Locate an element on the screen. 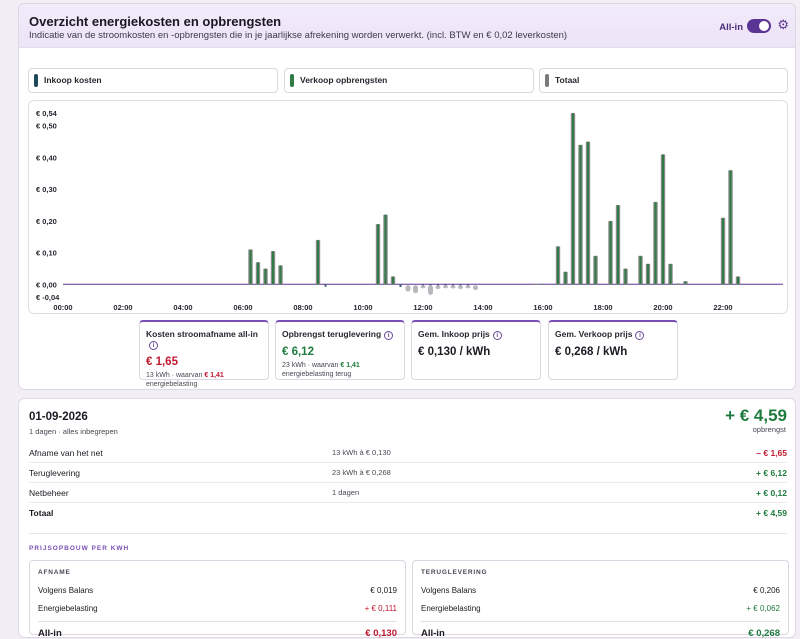  stat-sub-line2: energiebelasting is located at coordinates (171, 384).